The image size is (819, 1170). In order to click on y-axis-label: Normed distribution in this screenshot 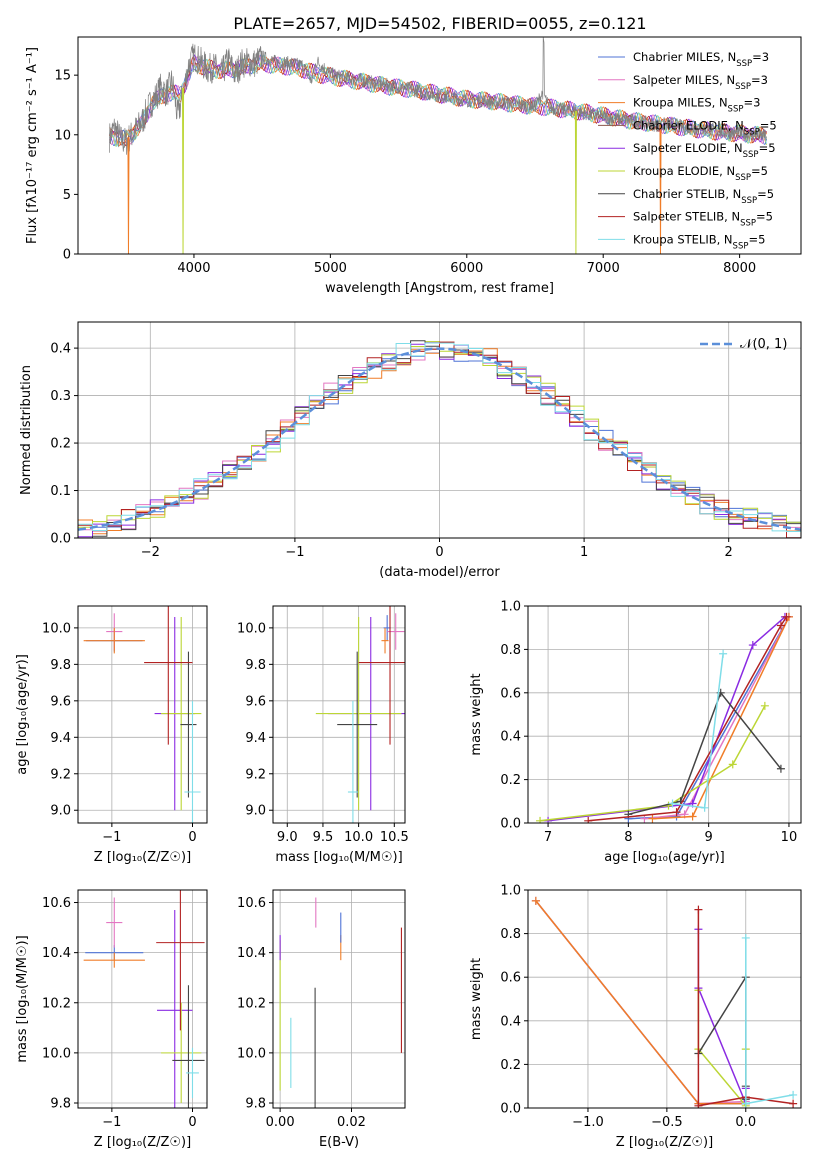, I will do `click(26, 430)`.